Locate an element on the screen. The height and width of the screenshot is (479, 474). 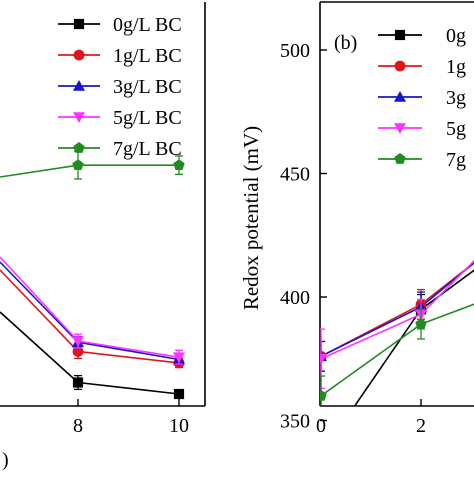
label-layer: Redox potential (mV) (b) is located at coordinates (298, 171).